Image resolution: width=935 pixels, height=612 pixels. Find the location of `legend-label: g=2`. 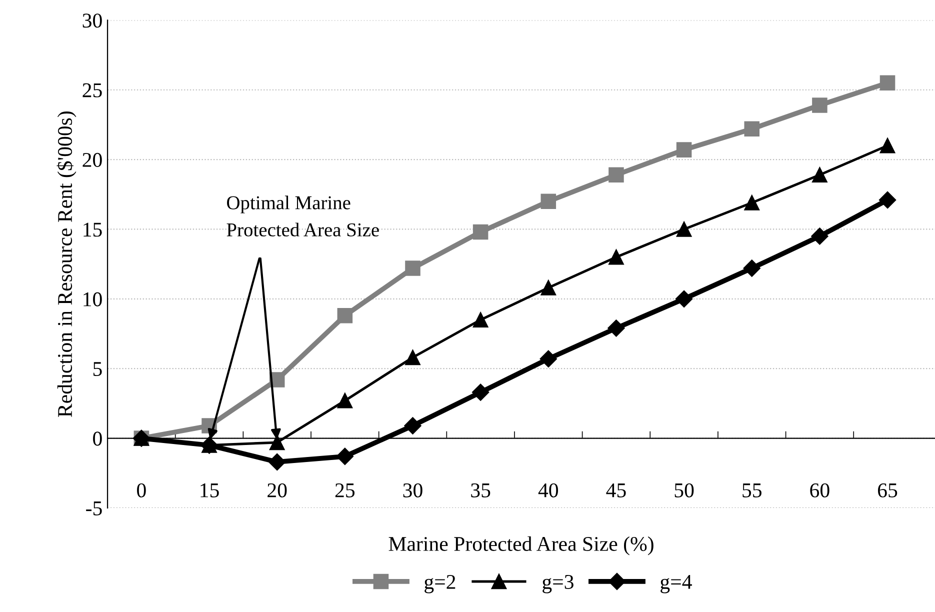

legend-label: g=2 is located at coordinates (440, 584).